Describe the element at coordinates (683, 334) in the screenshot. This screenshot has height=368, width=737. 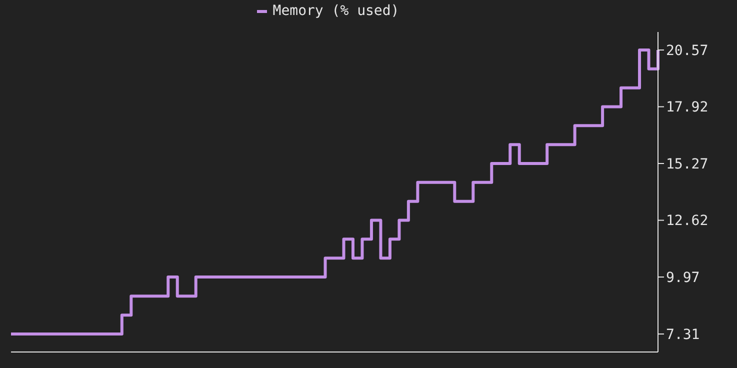
I see `y-tick-label: 7.31` at that location.